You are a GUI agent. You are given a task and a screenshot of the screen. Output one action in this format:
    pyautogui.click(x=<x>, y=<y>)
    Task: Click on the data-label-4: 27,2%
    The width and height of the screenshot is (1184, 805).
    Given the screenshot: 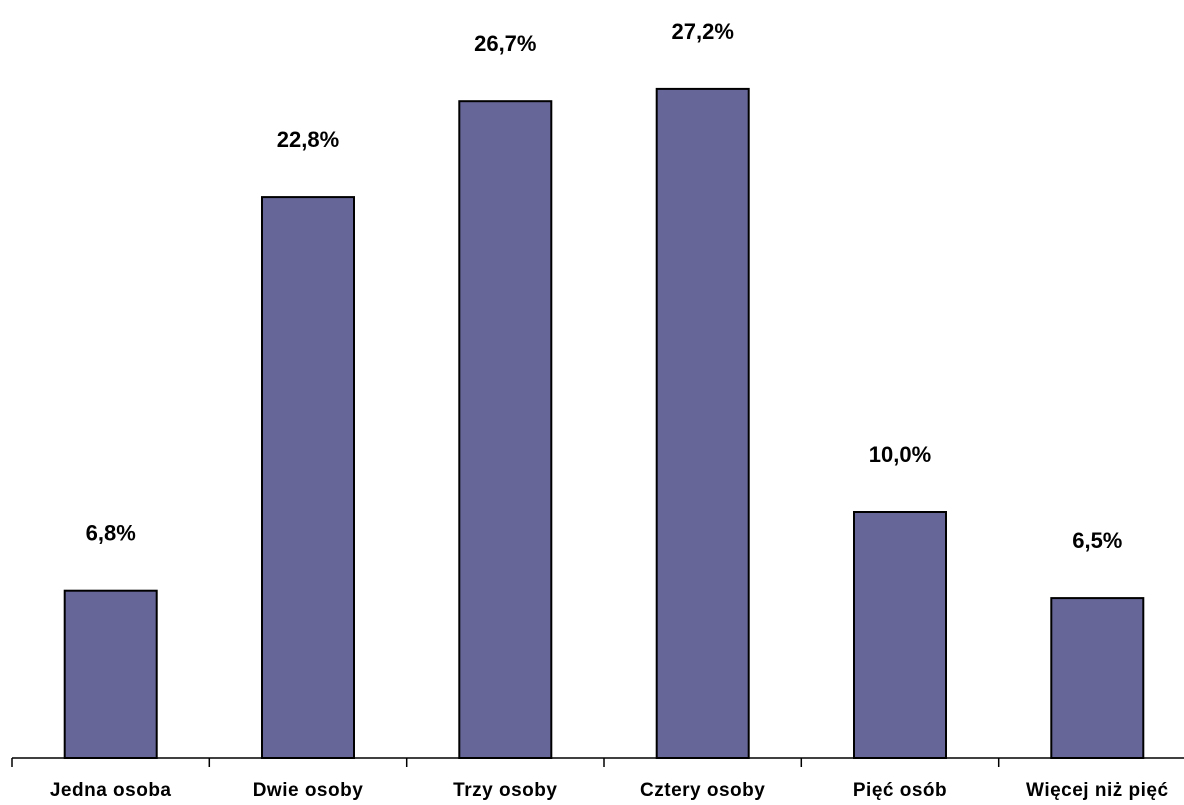 What is the action you would take?
    pyautogui.click(x=703, y=31)
    